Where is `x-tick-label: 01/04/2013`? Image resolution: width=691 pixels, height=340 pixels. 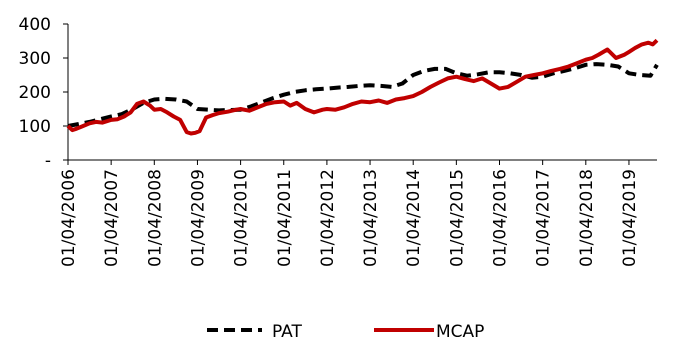 x-tick-label: 01/04/2013 is located at coordinates (371, 218).